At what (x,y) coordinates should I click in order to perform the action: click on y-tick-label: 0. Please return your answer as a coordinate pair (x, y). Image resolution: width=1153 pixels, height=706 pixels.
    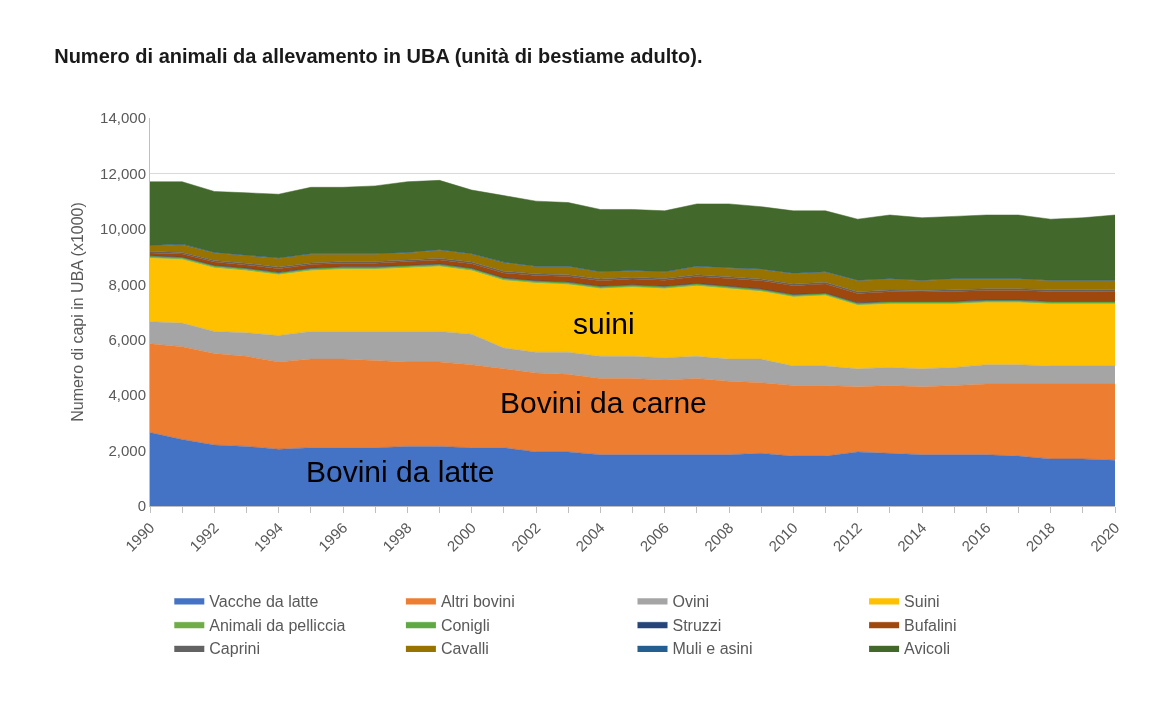
    Looking at the image, I should click on (141, 506).